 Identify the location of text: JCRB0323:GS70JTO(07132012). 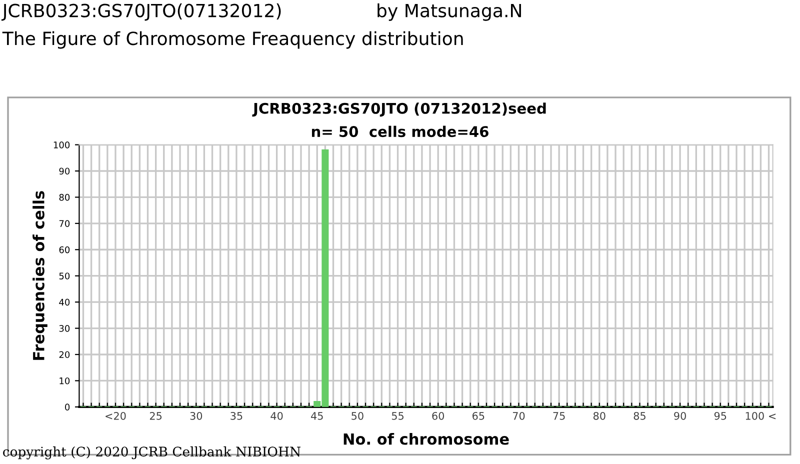
(141, 12).